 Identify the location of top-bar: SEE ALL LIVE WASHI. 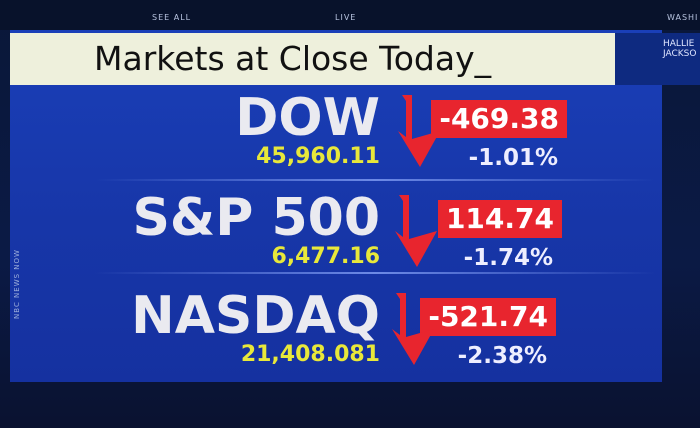
(350, 15).